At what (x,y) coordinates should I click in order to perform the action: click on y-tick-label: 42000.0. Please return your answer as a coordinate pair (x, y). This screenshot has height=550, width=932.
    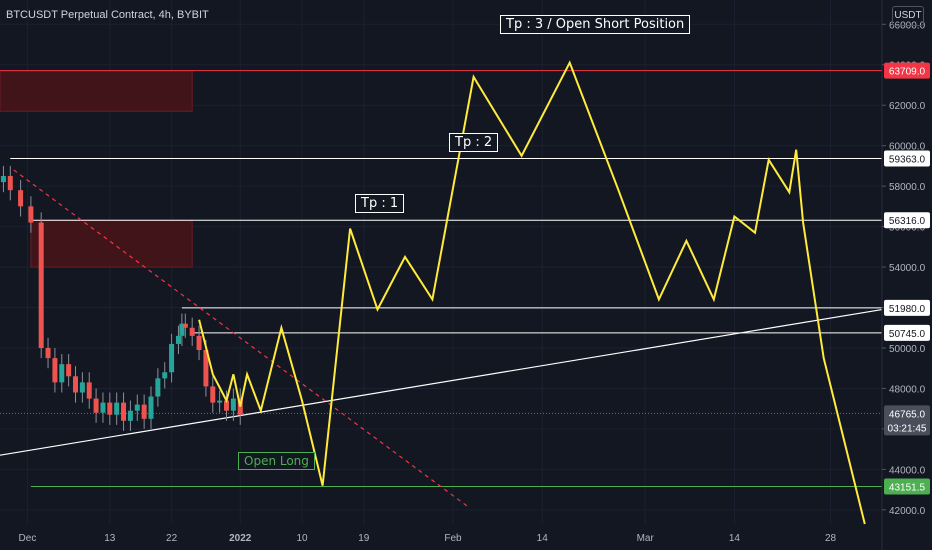
    Looking at the image, I should click on (907, 511).